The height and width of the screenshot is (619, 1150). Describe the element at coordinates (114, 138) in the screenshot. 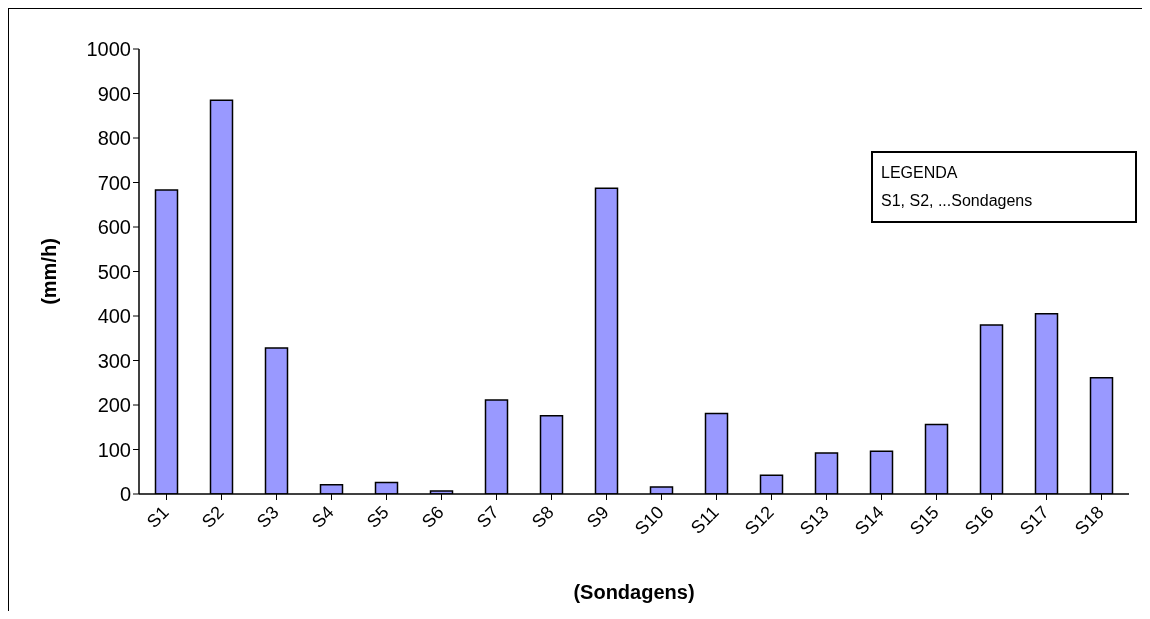

I see `y-tick-label: 800` at that location.